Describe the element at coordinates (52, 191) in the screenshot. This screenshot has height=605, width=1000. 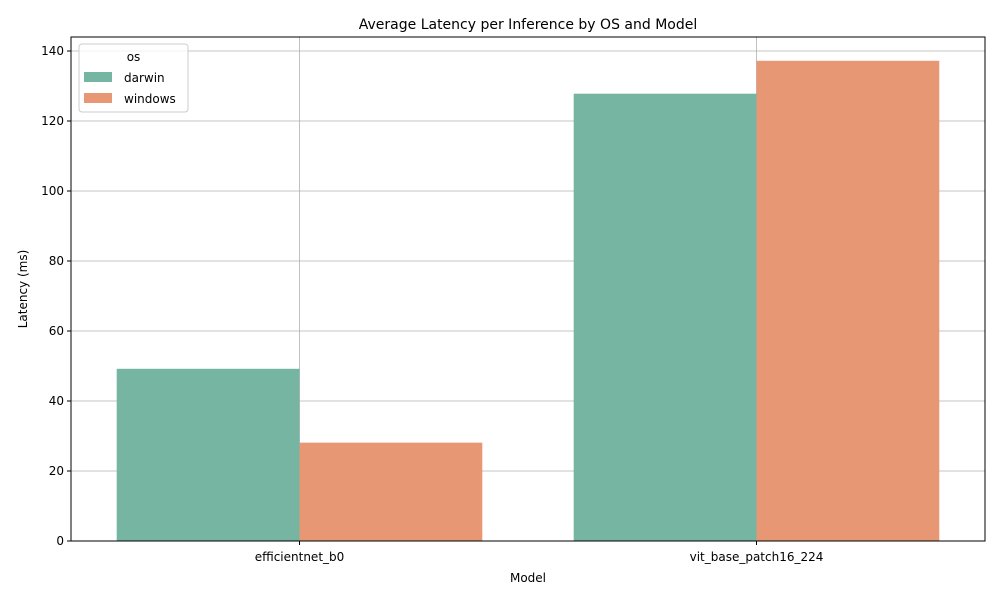
I see `y-tick-label: 100` at that location.